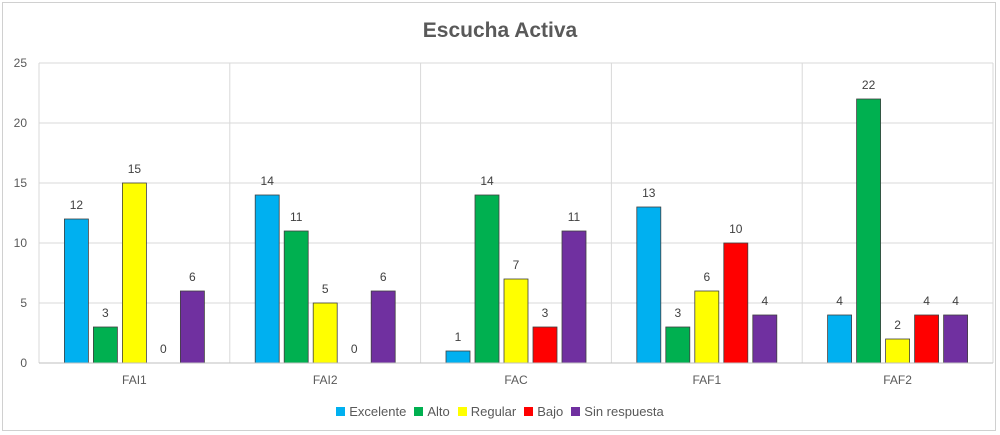 The width and height of the screenshot is (1000, 435). What do you see at coordinates (550, 411) in the screenshot?
I see `legend-label-bajo: Bajo` at bounding box center [550, 411].